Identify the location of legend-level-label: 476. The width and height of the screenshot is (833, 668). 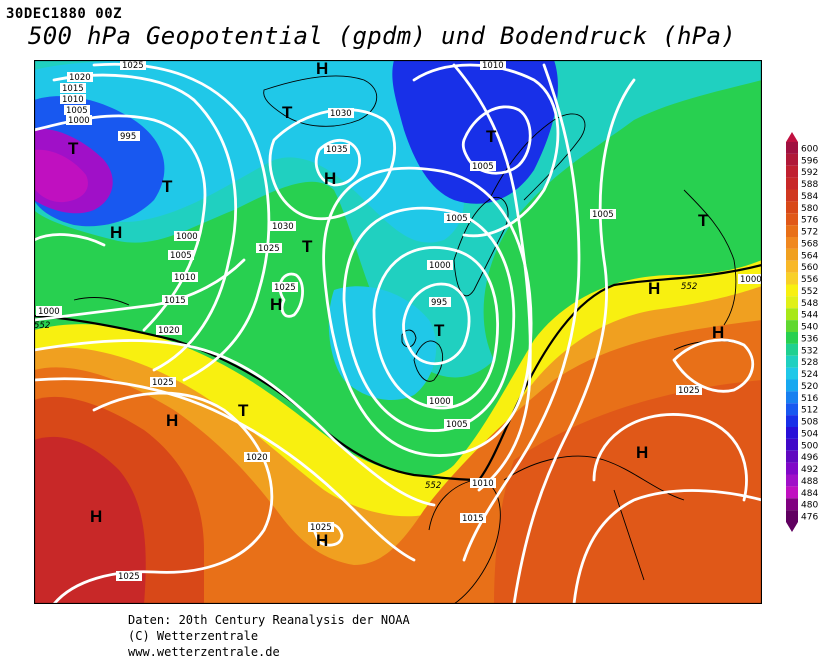
(809, 518).